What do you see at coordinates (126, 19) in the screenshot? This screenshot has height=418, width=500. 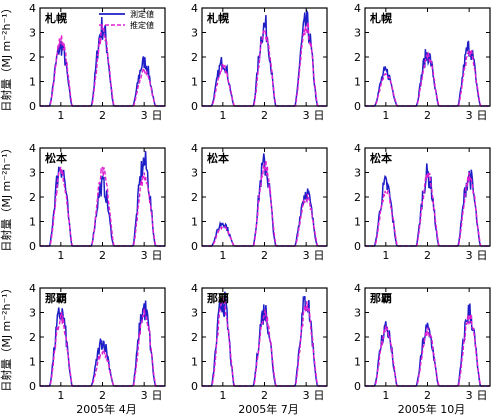 I see `legend: 測定値 推定値` at bounding box center [126, 19].